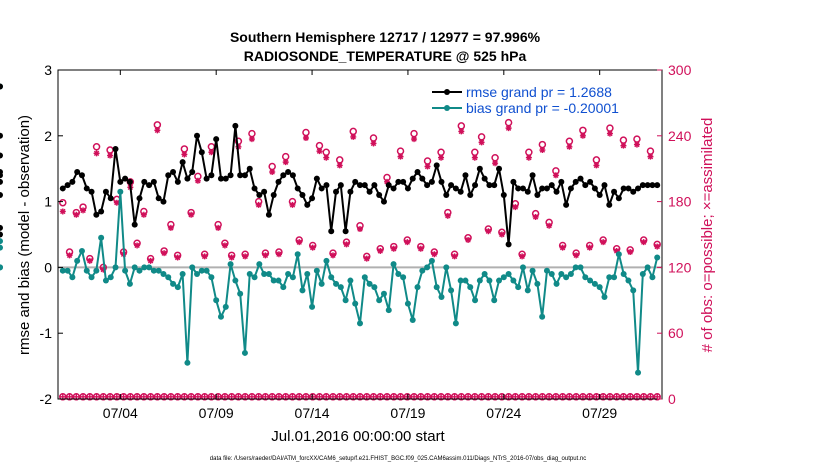 This screenshot has width=830, height=470. Describe the element at coordinates (680, 70) in the screenshot. I see `y-tick-label-right: 300` at that location.